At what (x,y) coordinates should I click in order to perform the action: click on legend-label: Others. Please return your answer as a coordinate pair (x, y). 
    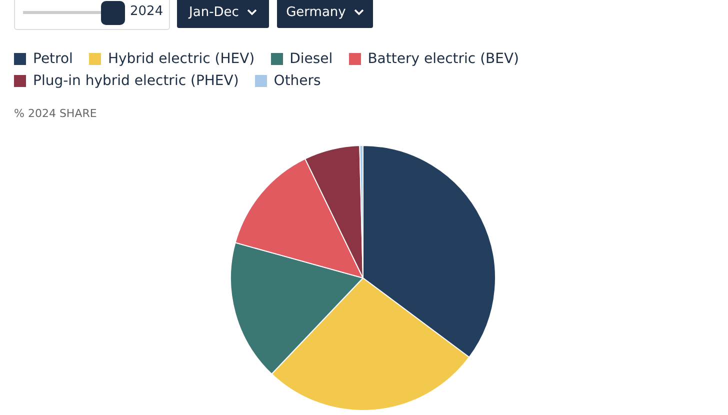
    Looking at the image, I should click on (297, 81).